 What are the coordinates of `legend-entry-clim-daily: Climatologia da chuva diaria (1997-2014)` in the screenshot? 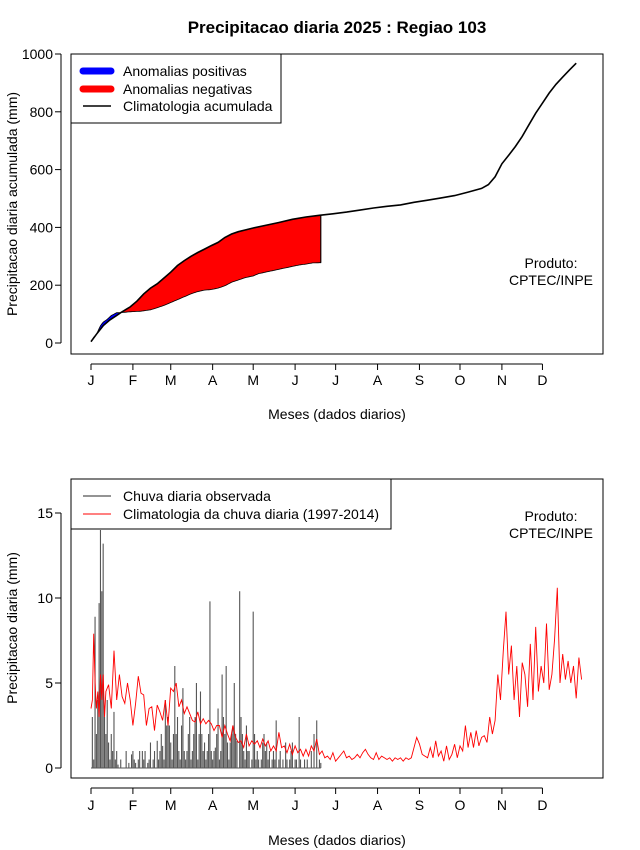 It's located at (251, 514).